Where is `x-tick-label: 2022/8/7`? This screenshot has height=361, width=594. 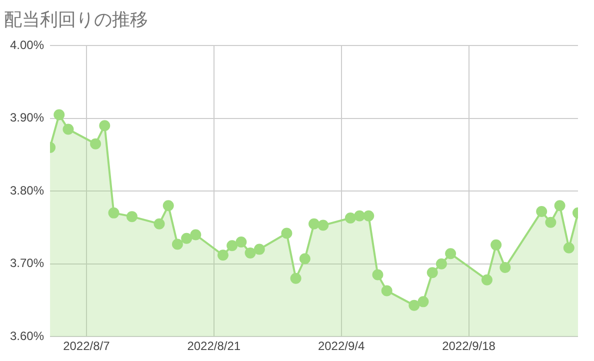
x-tick-label: 2022/8/7 is located at coordinates (86, 346).